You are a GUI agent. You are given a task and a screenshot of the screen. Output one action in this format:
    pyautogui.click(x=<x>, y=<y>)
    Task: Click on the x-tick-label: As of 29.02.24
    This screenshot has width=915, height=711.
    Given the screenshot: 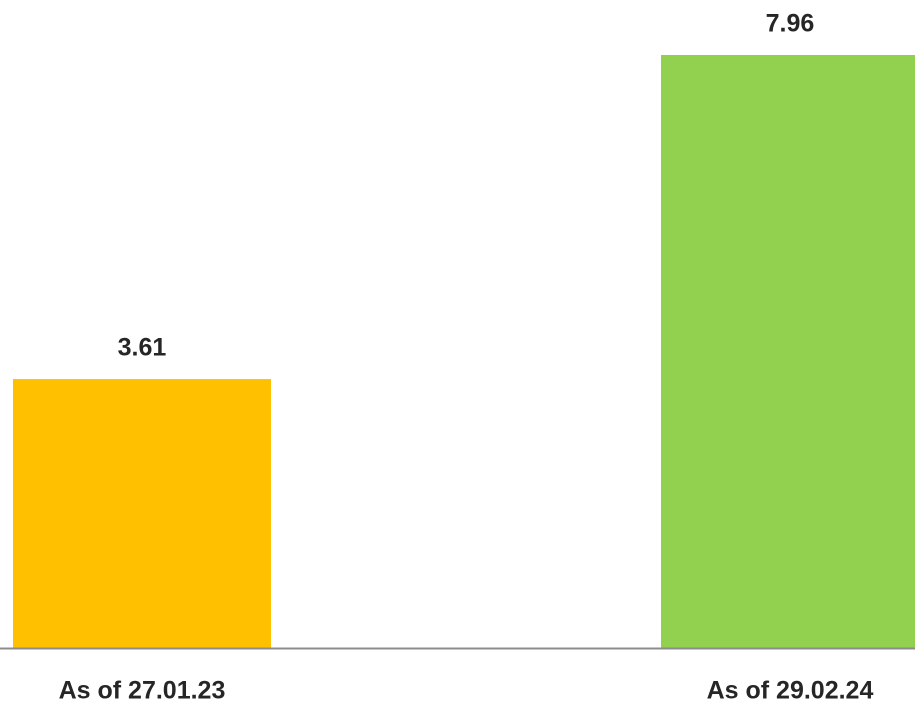 What is the action you would take?
    pyautogui.click(x=790, y=691)
    